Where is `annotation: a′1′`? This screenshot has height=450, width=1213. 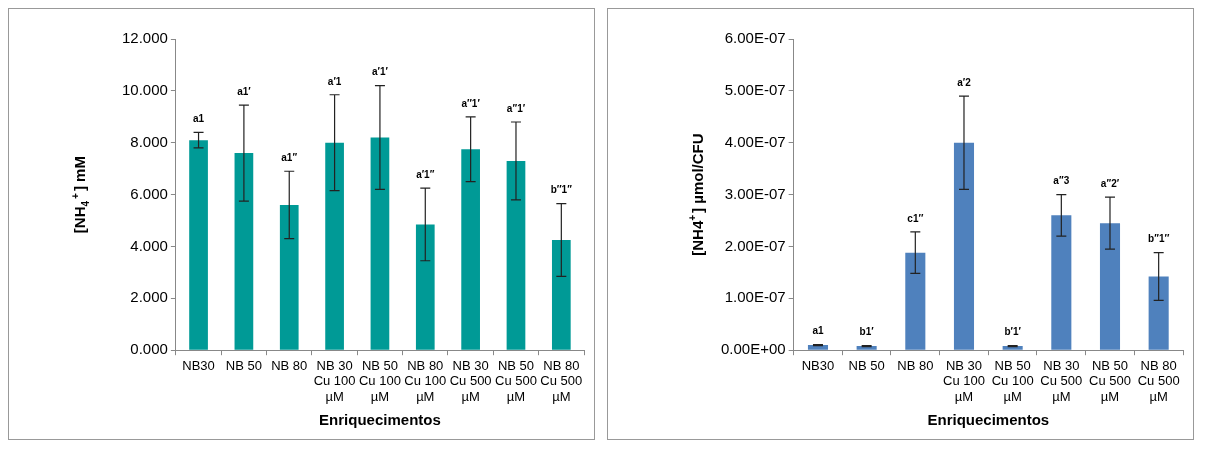
annotation: a′1′ is located at coordinates (380, 72).